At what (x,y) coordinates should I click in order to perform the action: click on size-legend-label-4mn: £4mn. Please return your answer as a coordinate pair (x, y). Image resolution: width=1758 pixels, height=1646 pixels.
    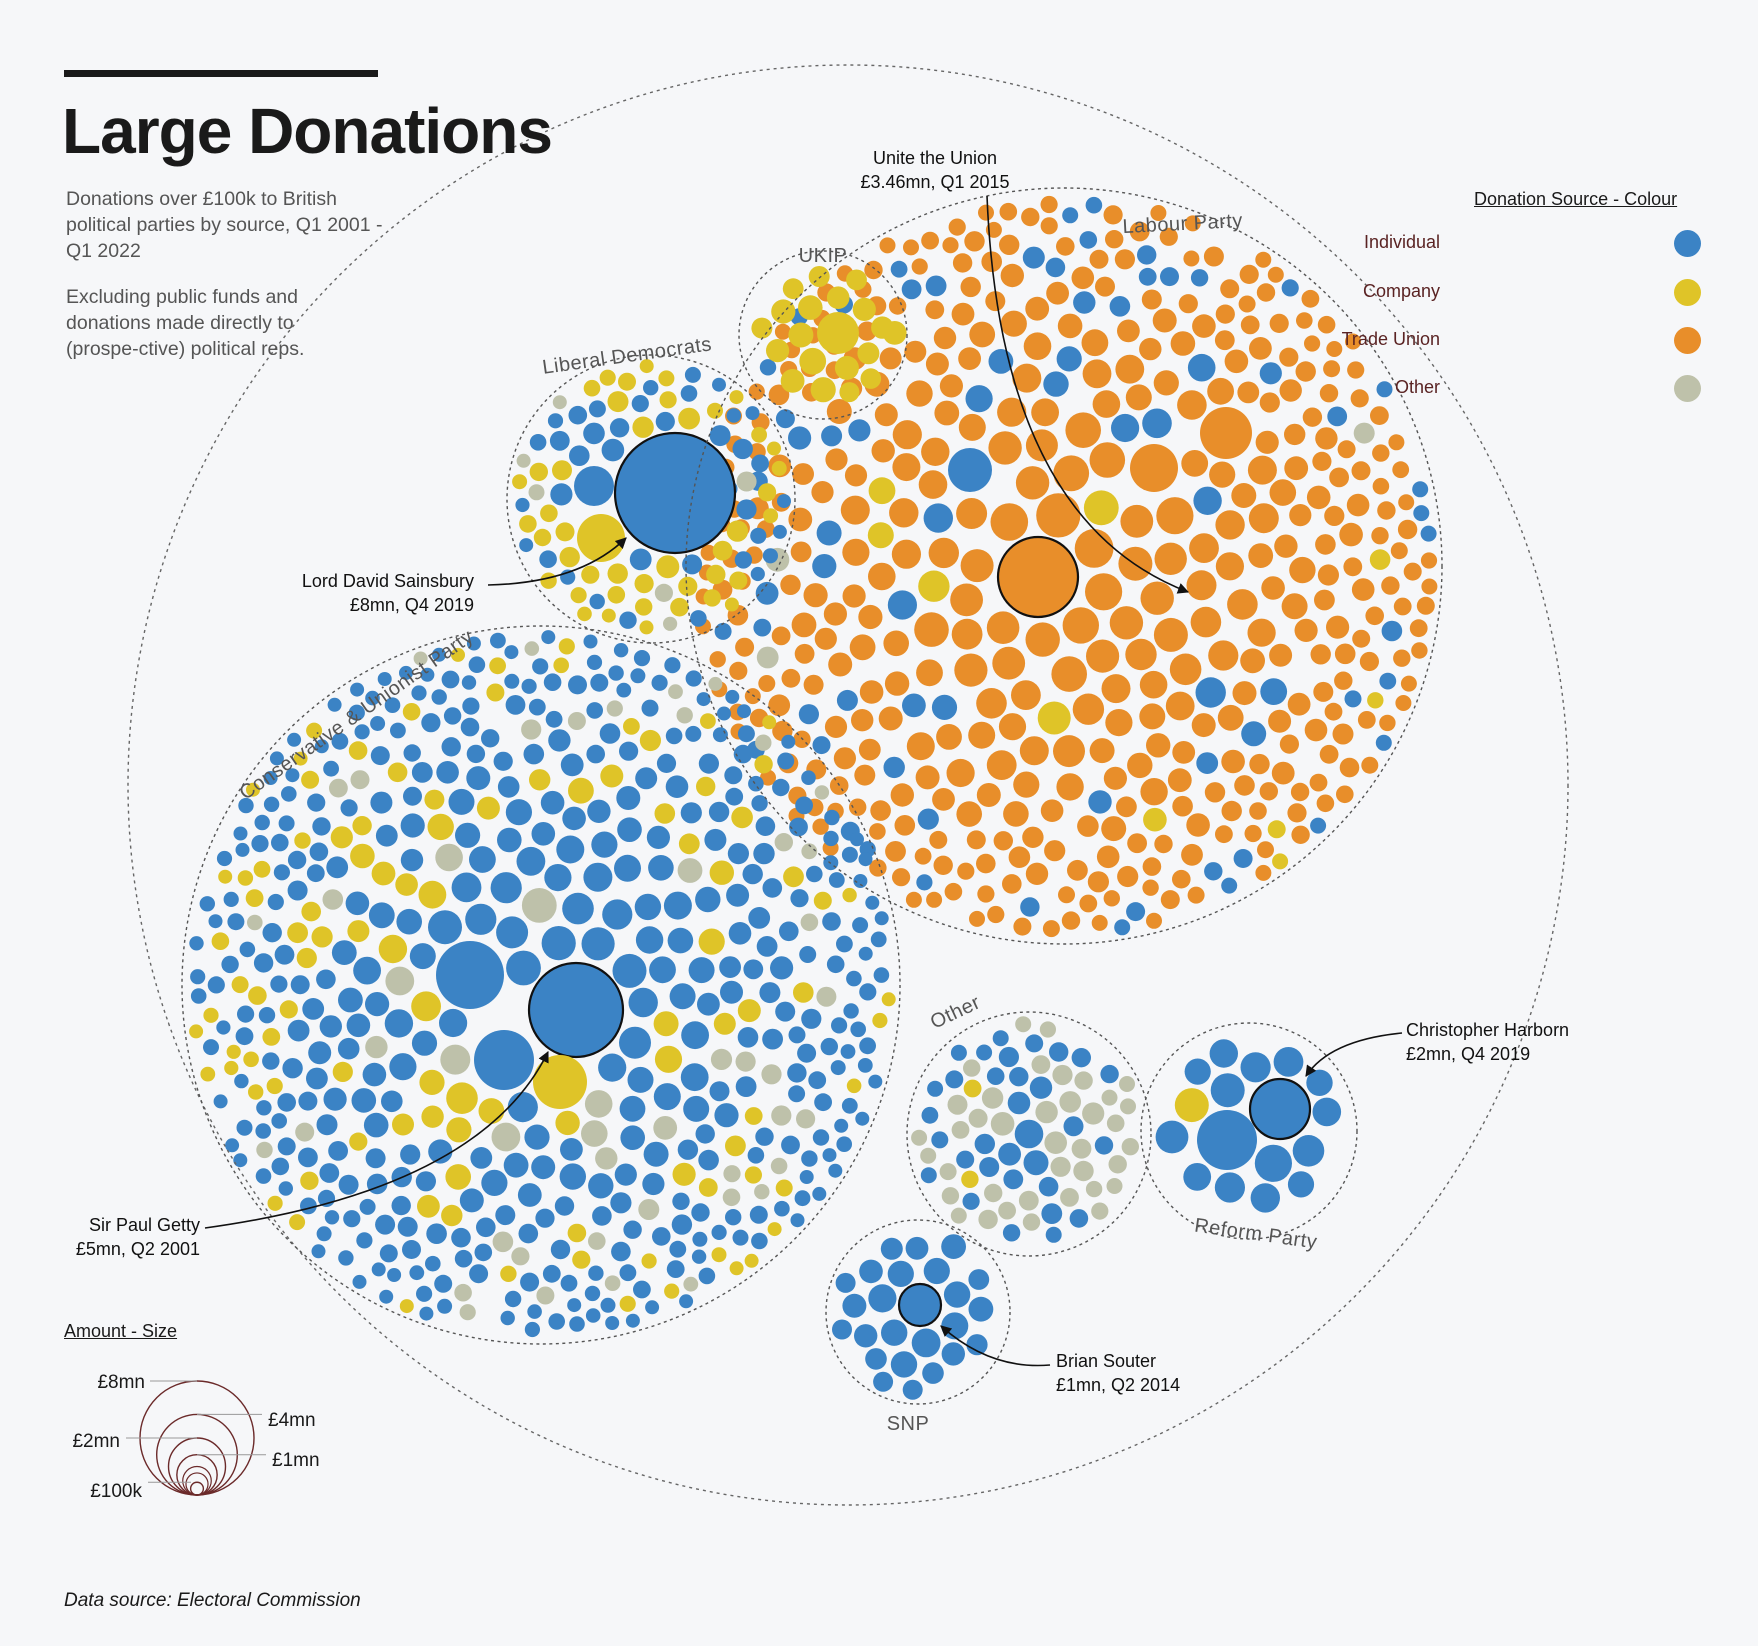
    Looking at the image, I should click on (292, 1420).